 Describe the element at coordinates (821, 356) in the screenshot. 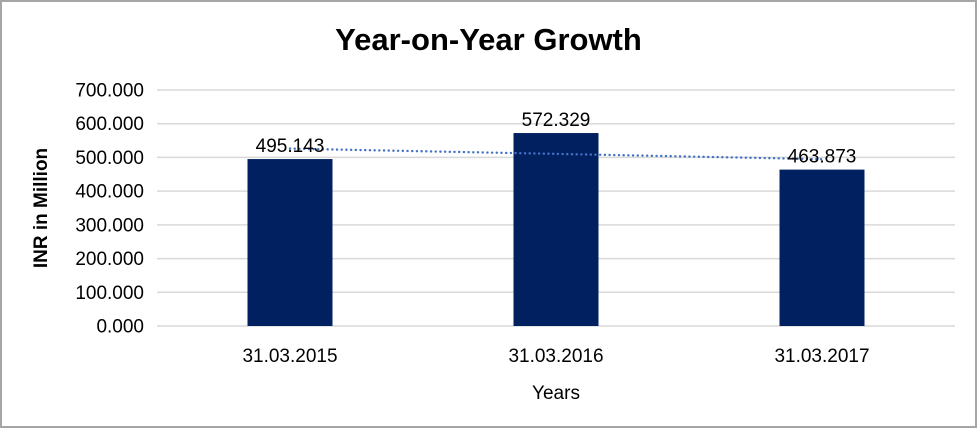

I see `x-tick-label: 31.03.2017` at that location.